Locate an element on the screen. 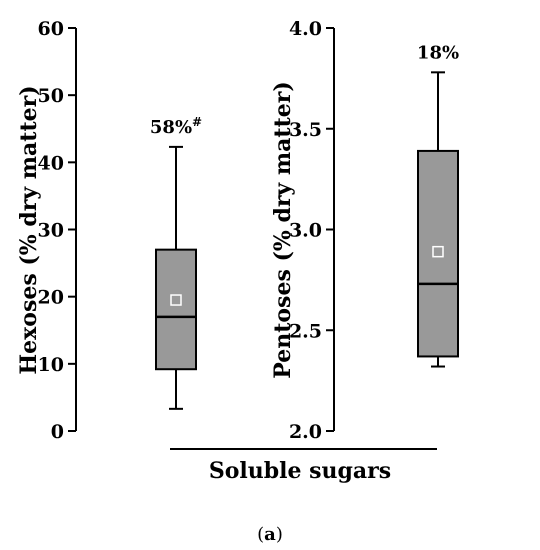 The image size is (540, 550). hexoses-tick-label: 40 is located at coordinates (51, 163).